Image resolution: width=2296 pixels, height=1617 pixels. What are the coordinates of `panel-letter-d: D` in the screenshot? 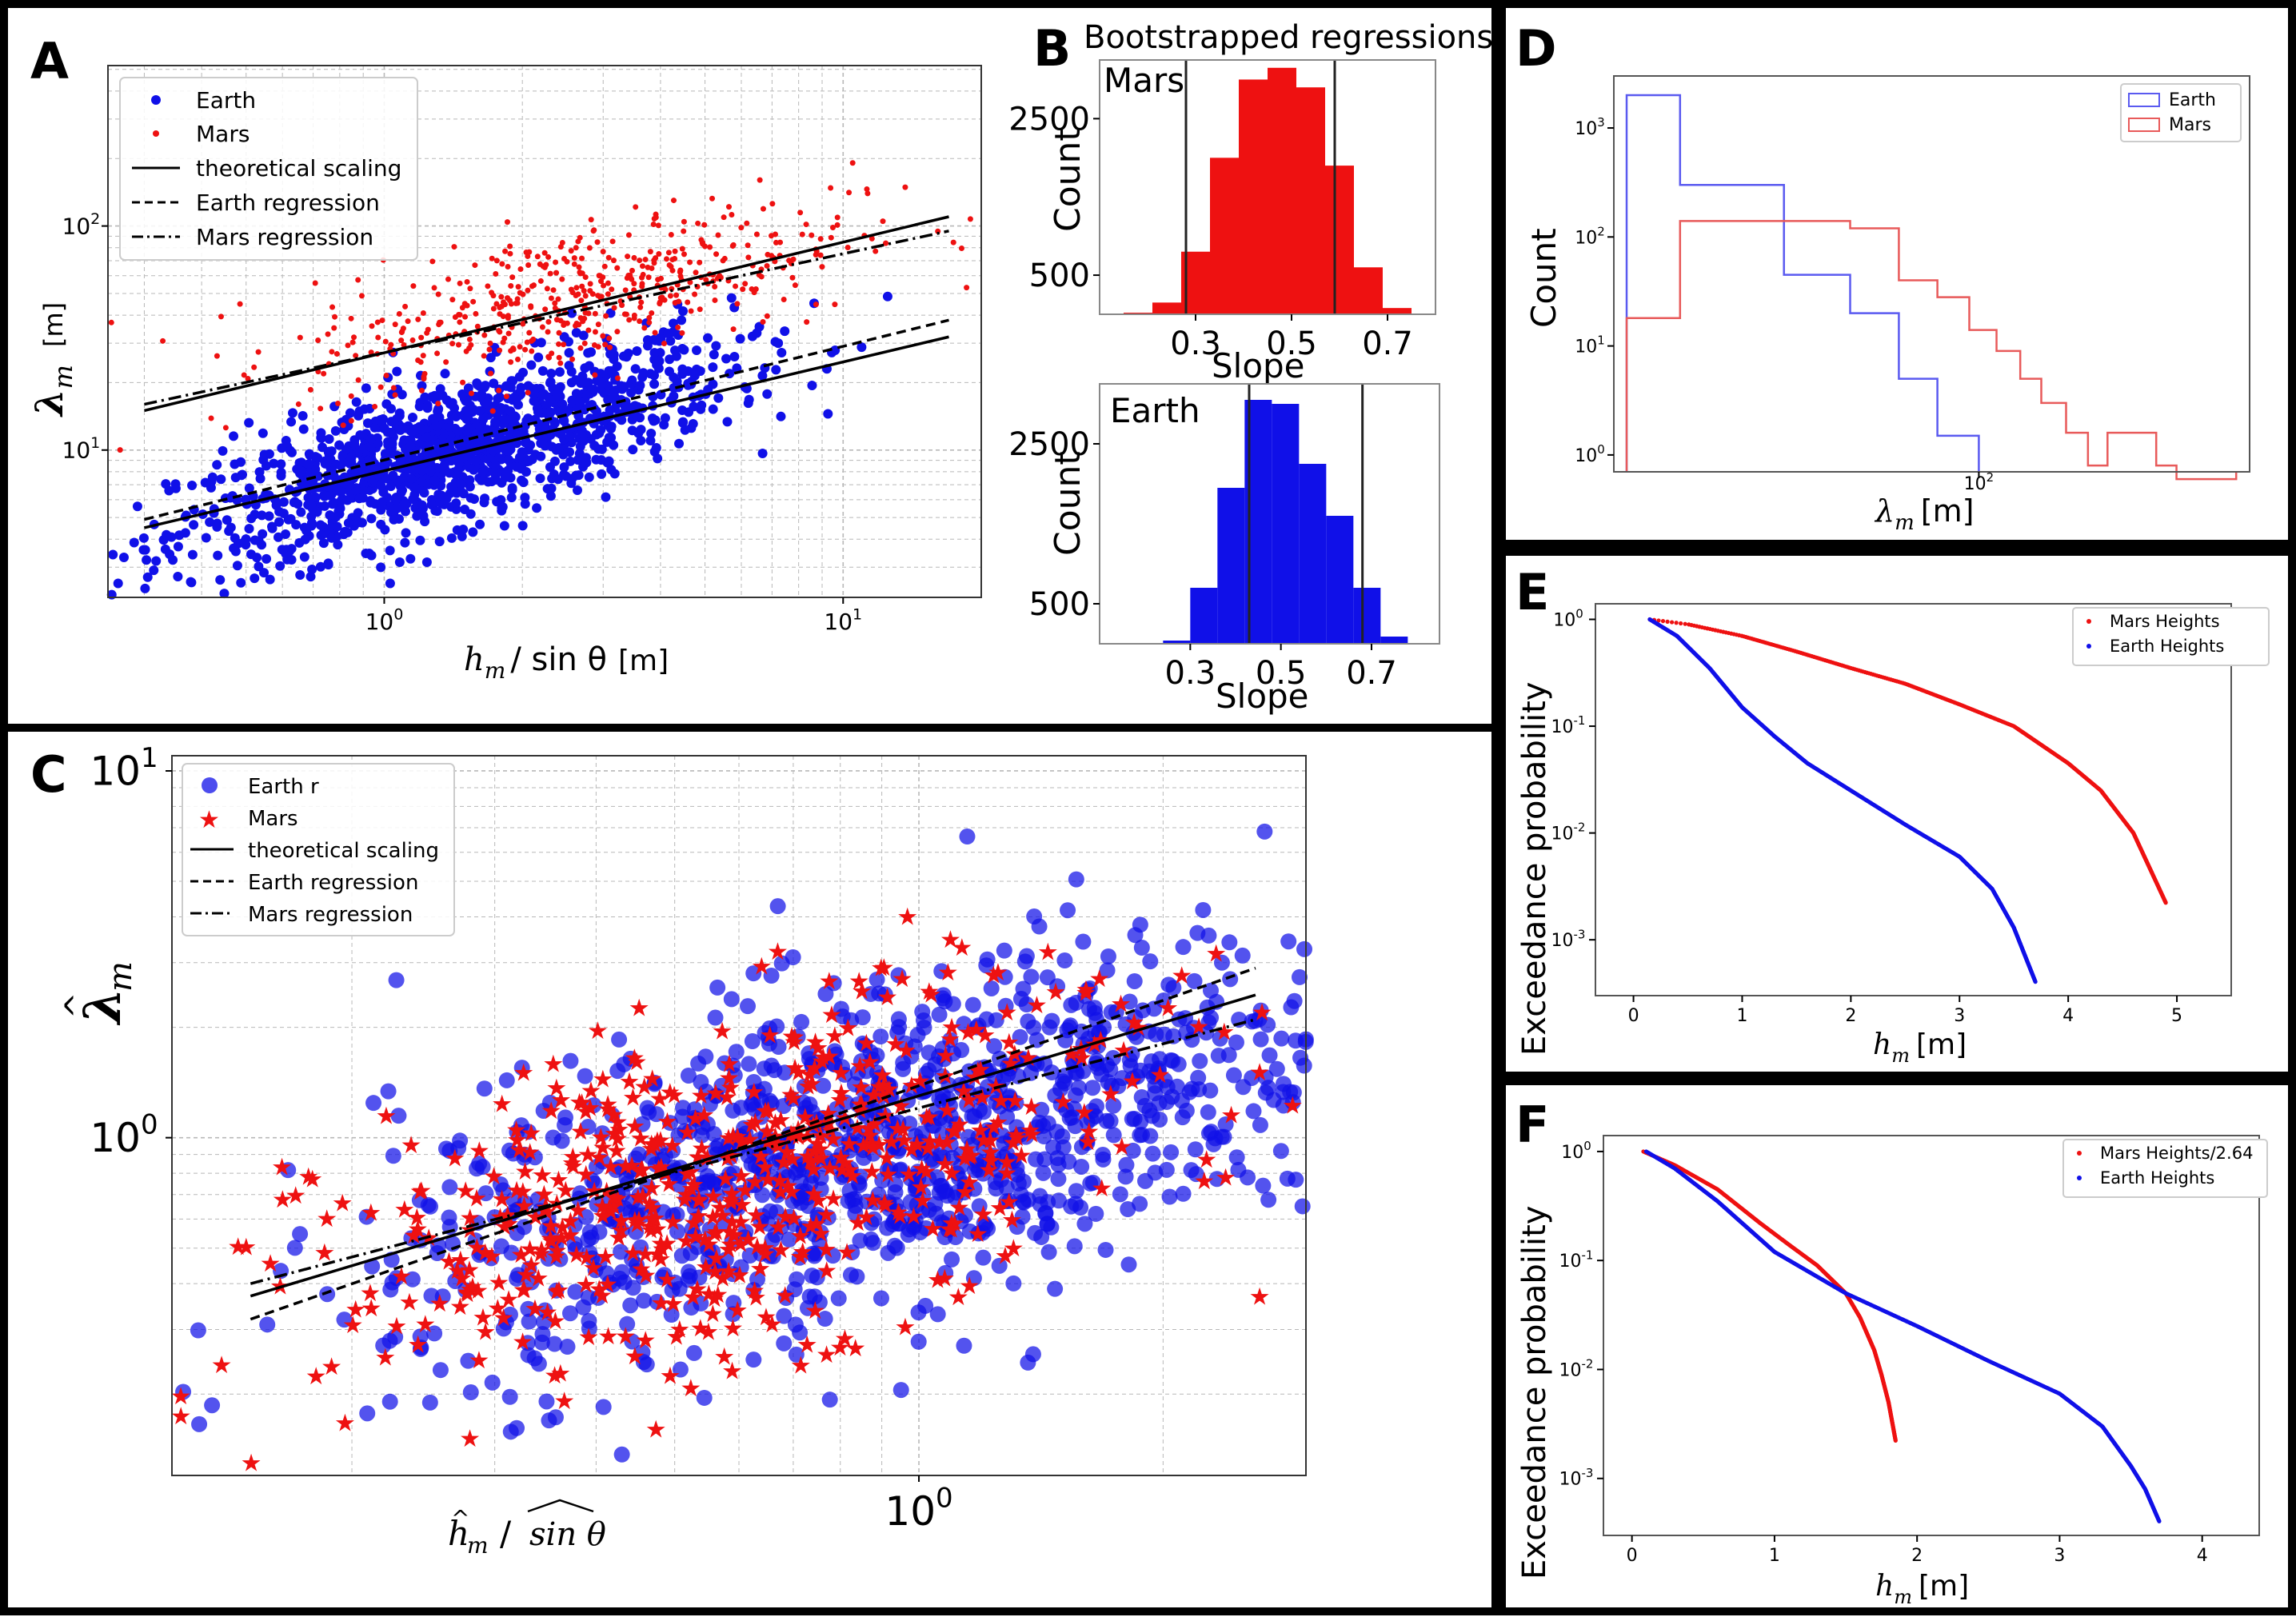 It's located at (1536, 48).